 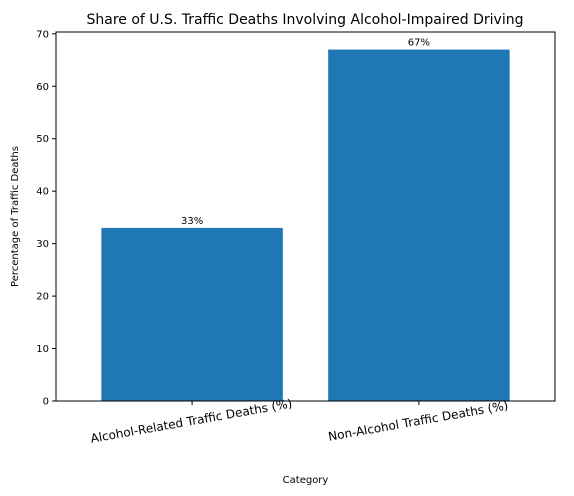 I want to click on y-tick-label-4: 40, so click(x=42, y=192).